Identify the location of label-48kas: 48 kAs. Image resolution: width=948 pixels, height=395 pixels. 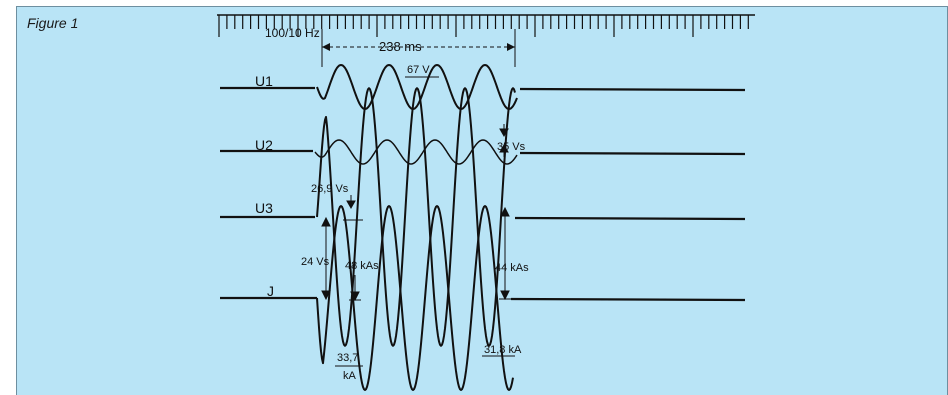
(362, 266).